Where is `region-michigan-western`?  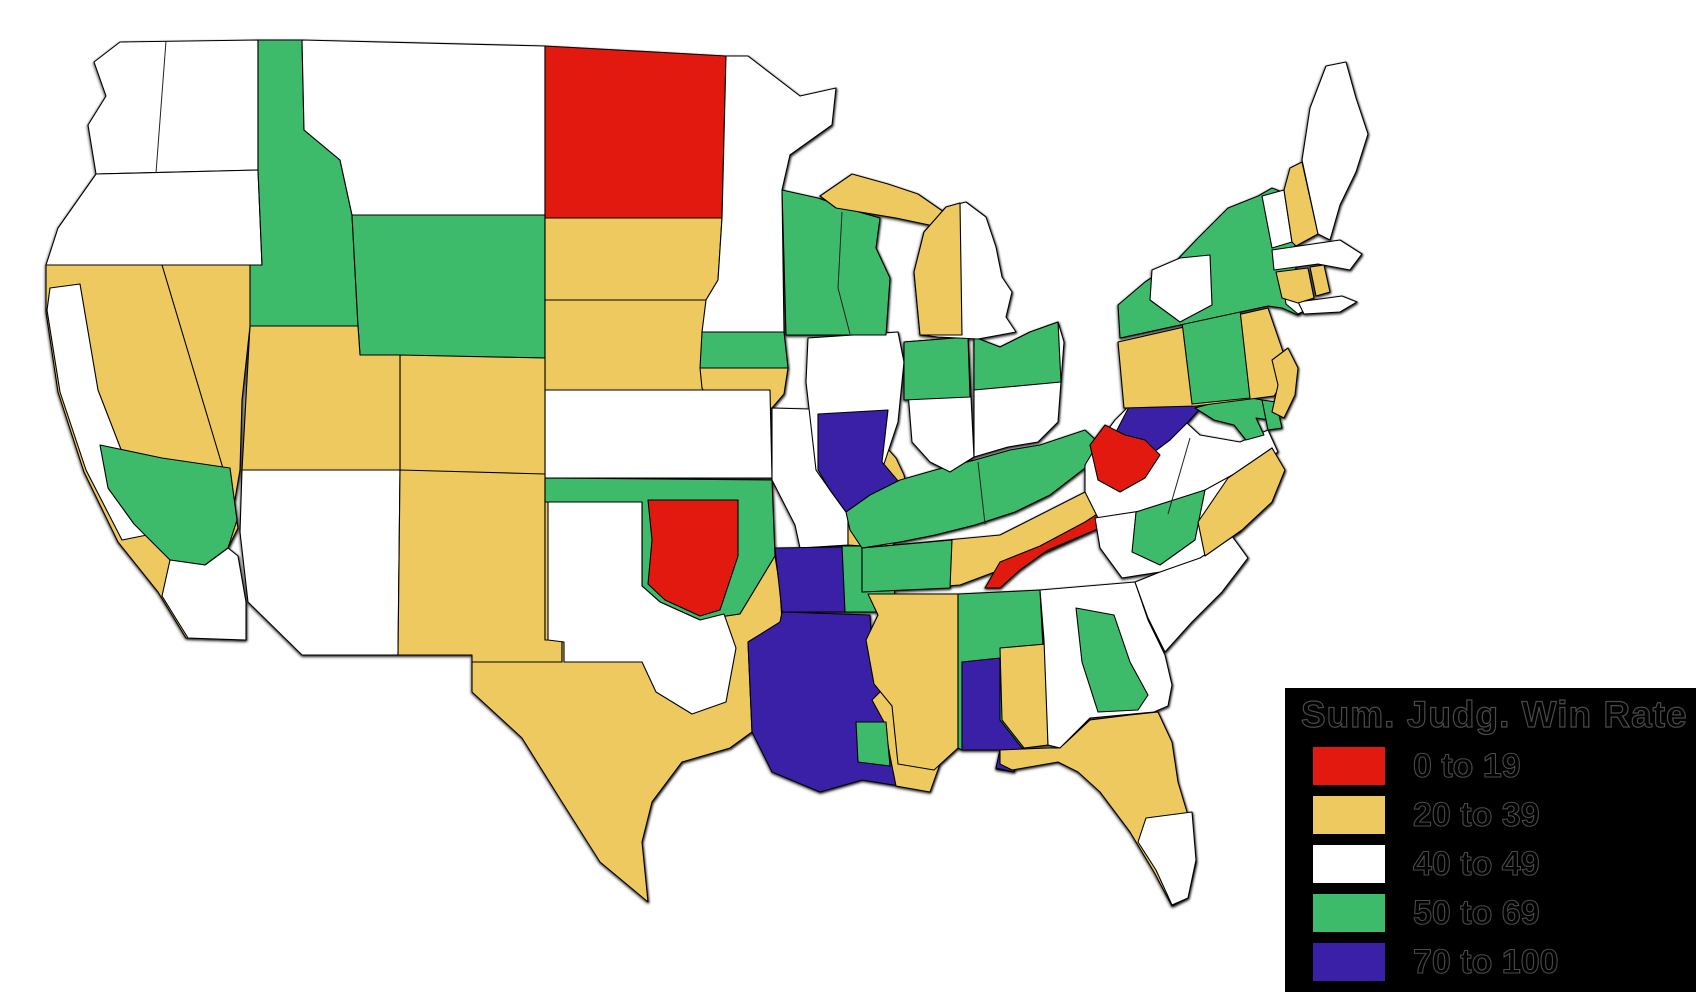
region-michigan-western is located at coordinates (938, 269).